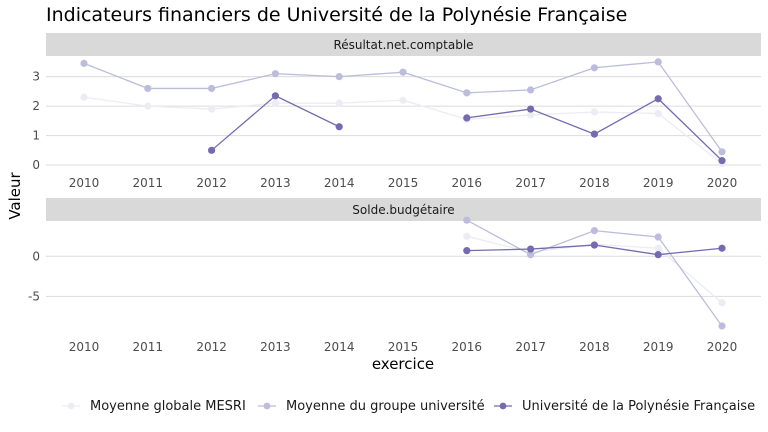 The width and height of the screenshot is (768, 432). What do you see at coordinates (638, 406) in the screenshot?
I see `legend-label: Université de la Polynésie Française` at bounding box center [638, 406].